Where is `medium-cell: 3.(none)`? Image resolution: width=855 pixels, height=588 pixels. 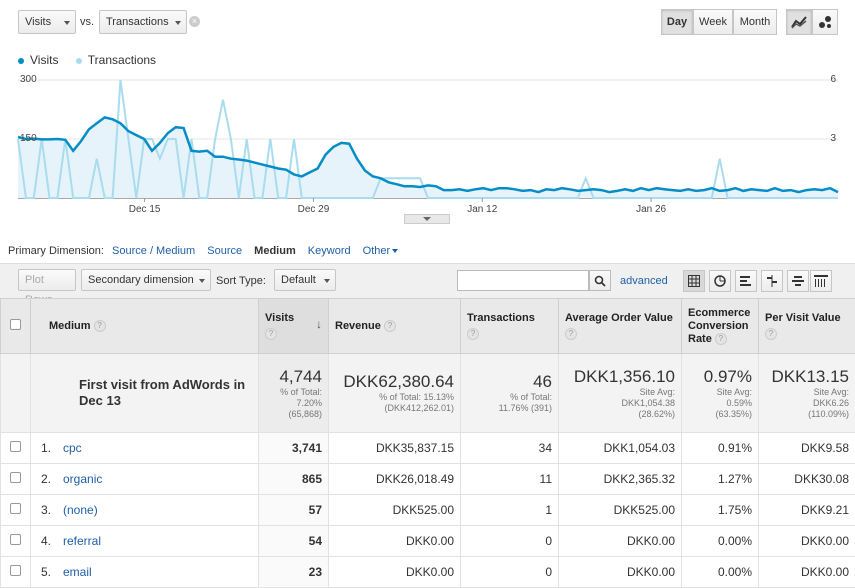
medium-cell: 3.(none) is located at coordinates (145, 510).